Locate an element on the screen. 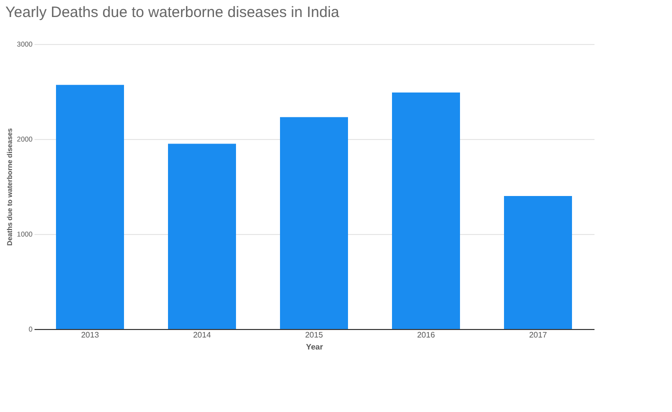 Image resolution: width=672 pixels, height=412 pixels. x-axis-title: Year is located at coordinates (314, 347).